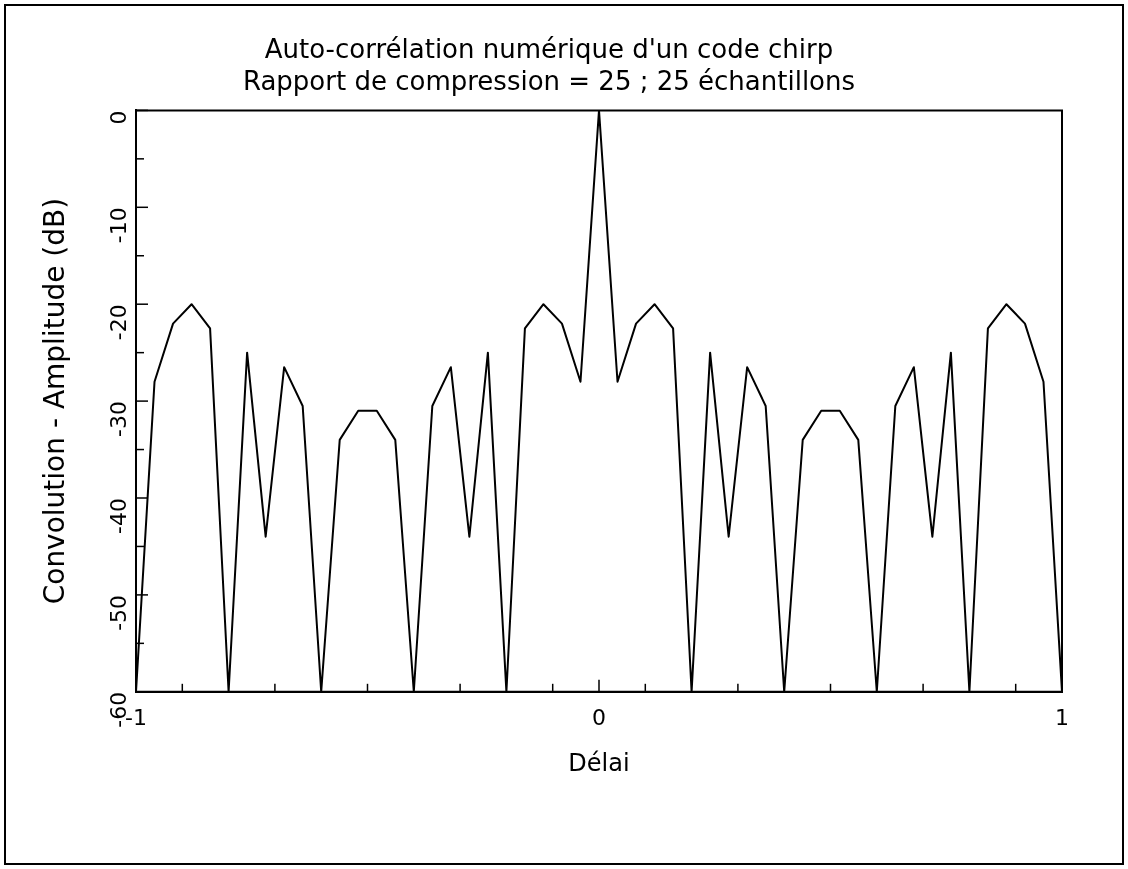 The width and height of the screenshot is (1128, 869). Describe the element at coordinates (136, 717) in the screenshot. I see `x-tick-label: -1` at that location.